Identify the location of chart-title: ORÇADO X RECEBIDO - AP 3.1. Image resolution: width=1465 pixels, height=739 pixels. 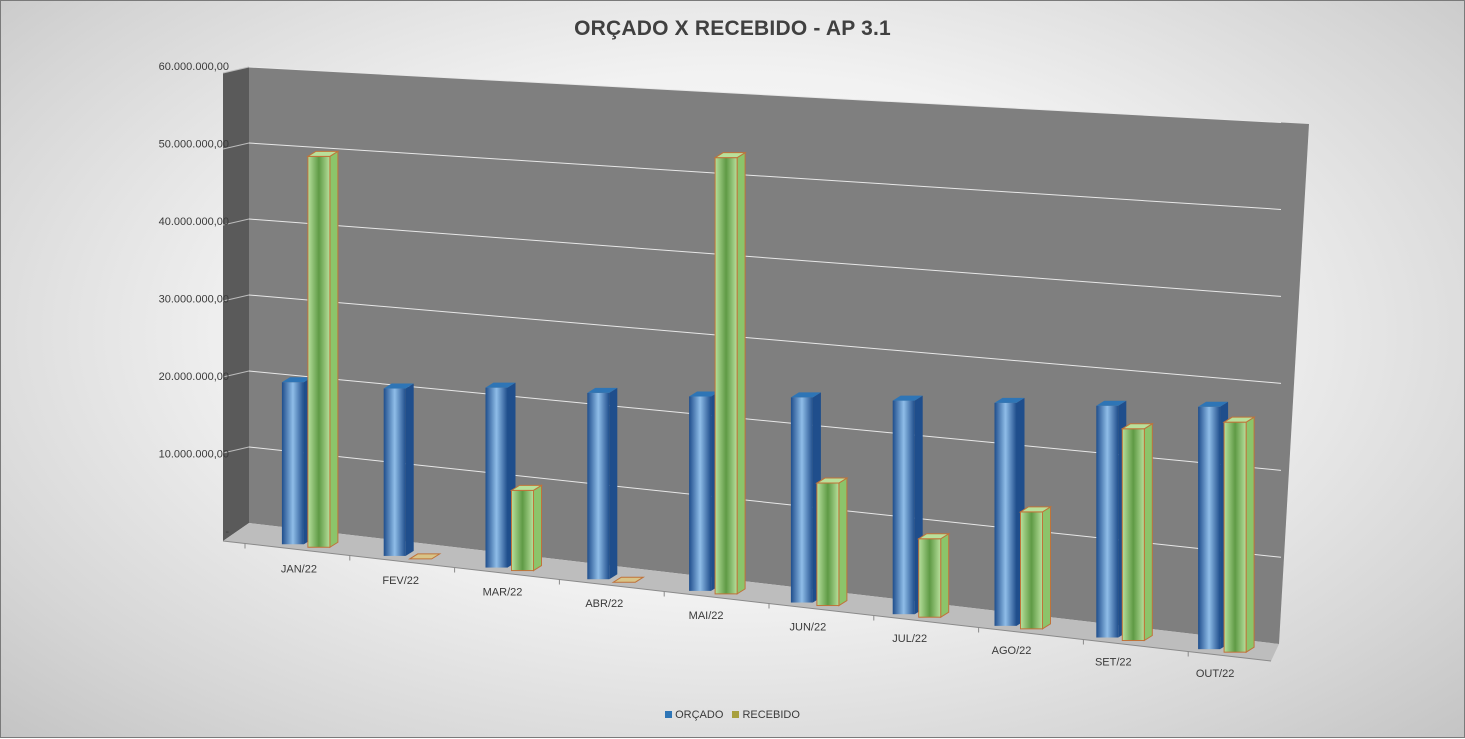
(732, 28).